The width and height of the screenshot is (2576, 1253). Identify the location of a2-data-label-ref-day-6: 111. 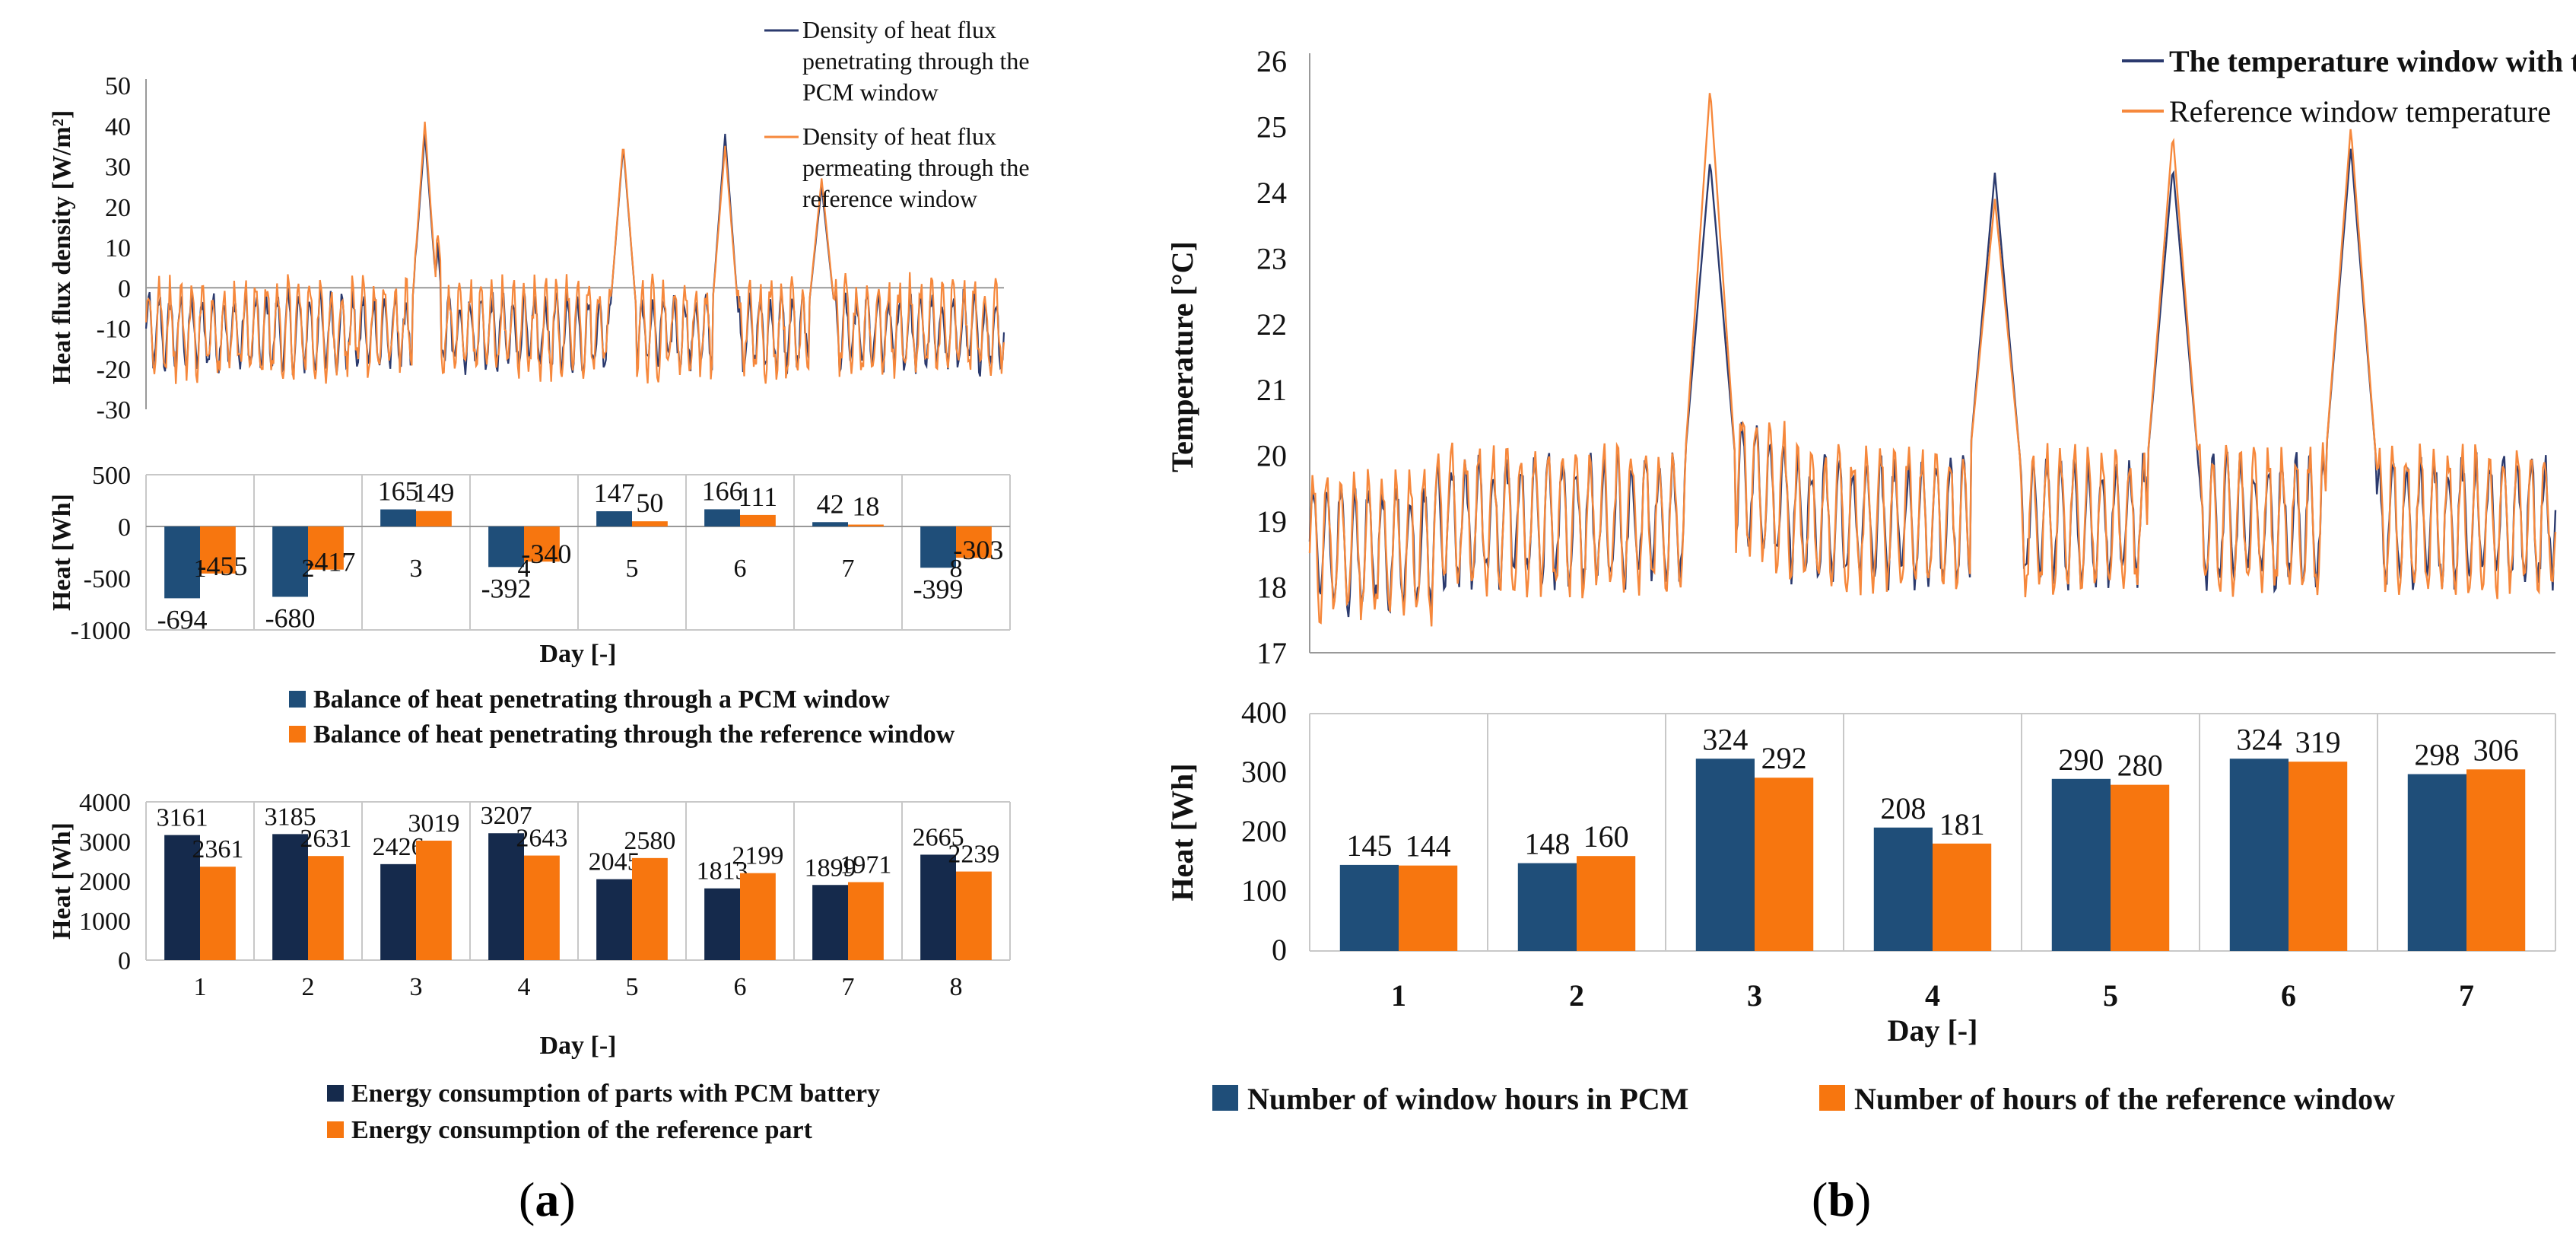
(757, 497).